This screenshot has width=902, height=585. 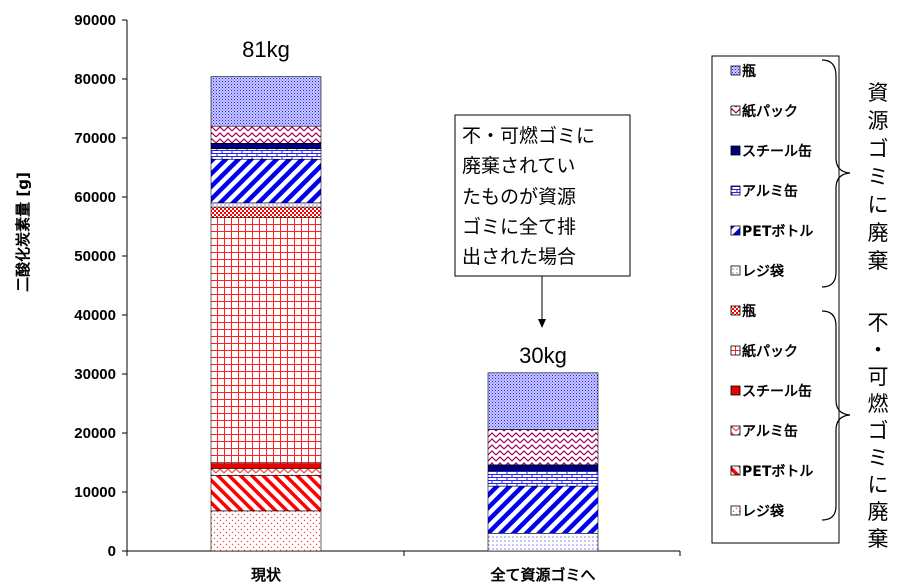 I want to click on group-label-resource-char: に, so click(x=878, y=205).